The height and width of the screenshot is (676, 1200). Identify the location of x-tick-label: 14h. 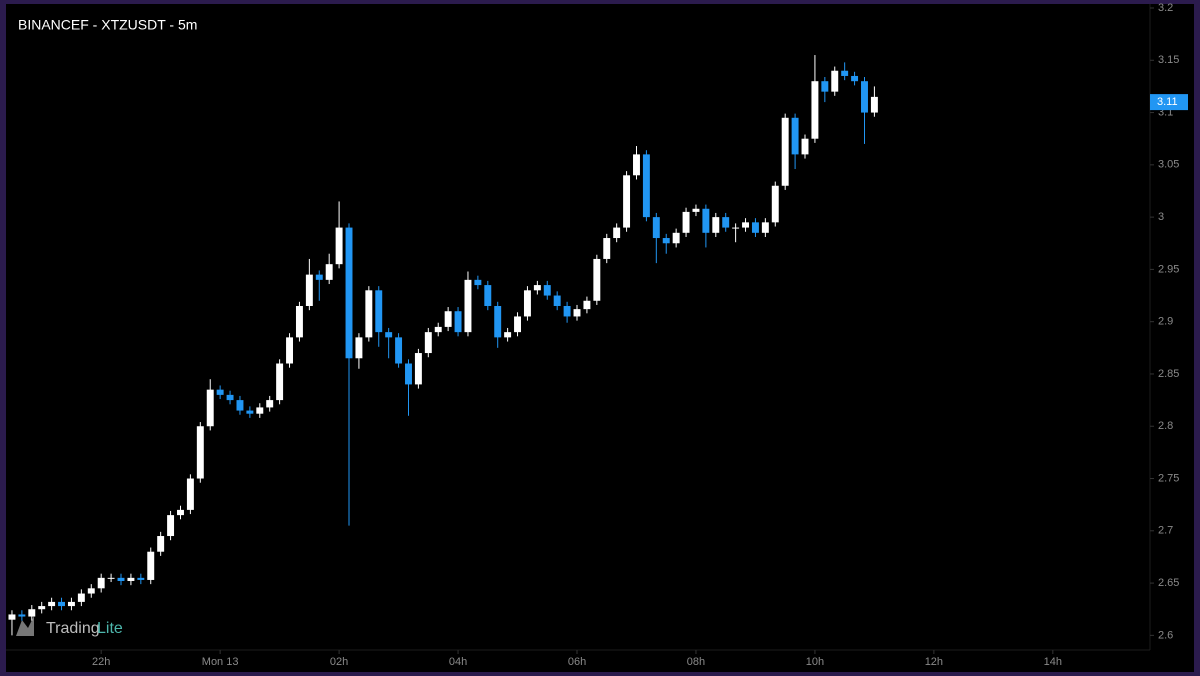
(1053, 662).